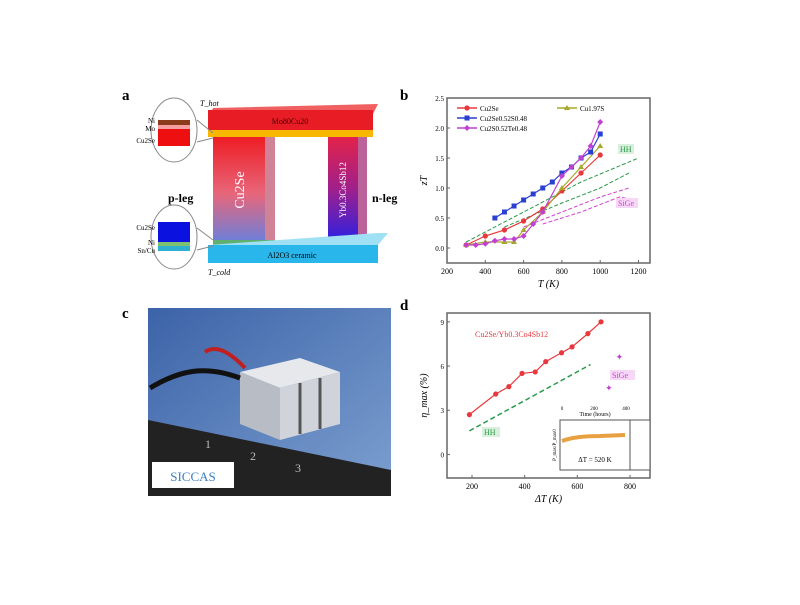 The image size is (800, 605). What do you see at coordinates (298, 468) in the screenshot?
I see `ruler-mark: 3` at bounding box center [298, 468].